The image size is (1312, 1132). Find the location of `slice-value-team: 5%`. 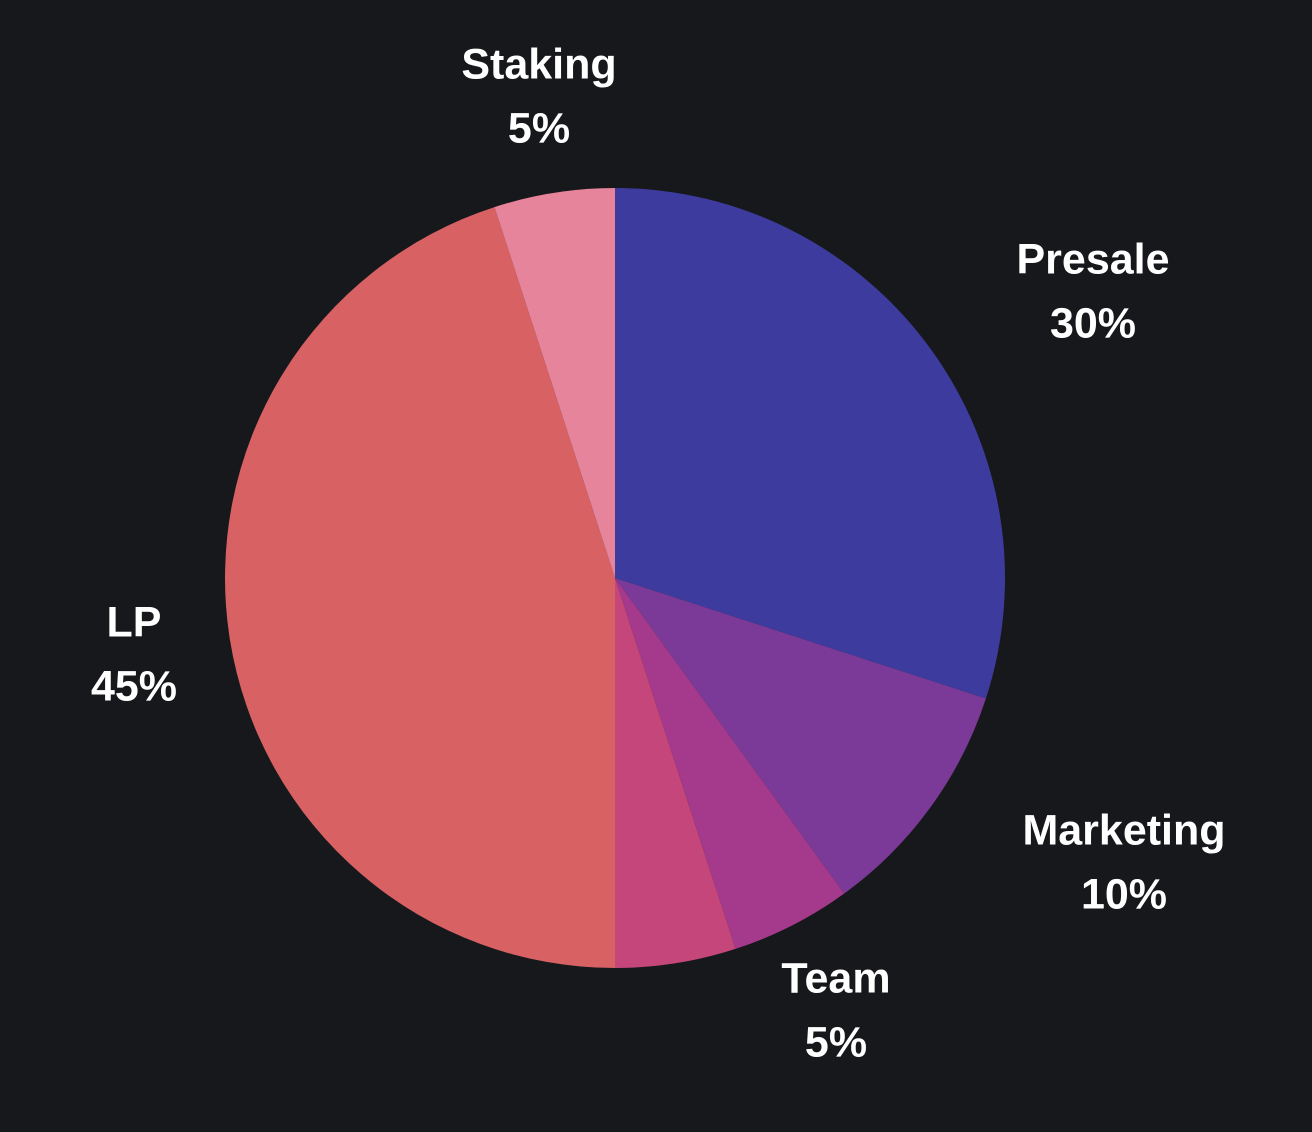

slice-value-team: 5% is located at coordinates (836, 1042).